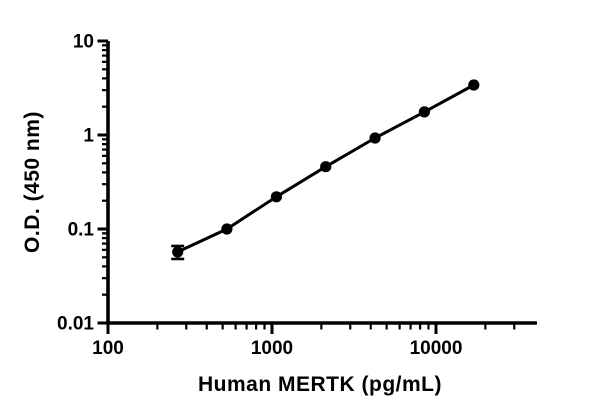  Describe the element at coordinates (75, 324) in the screenshot. I see `y-tick-label: 0.01` at that location.